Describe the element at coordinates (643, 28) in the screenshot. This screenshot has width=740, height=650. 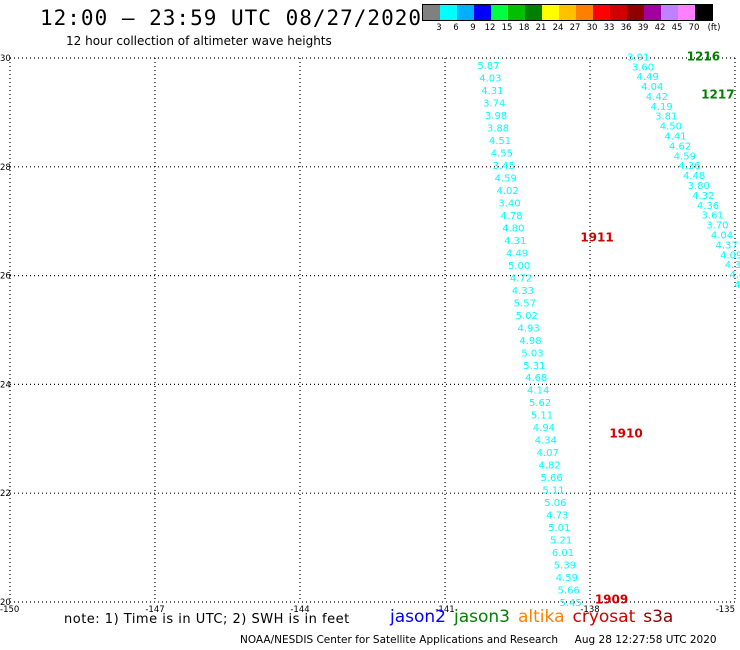
I see `legend-label: 39` at that location.